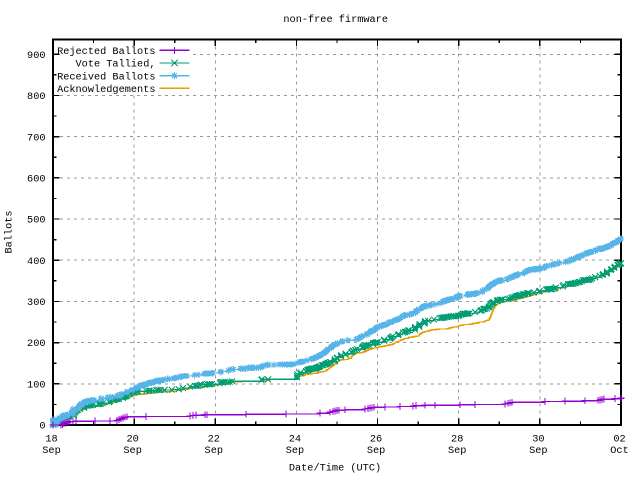 The height and width of the screenshot is (480, 640). What do you see at coordinates (214, 439) in the screenshot?
I see `svg-text: 22` at bounding box center [214, 439].